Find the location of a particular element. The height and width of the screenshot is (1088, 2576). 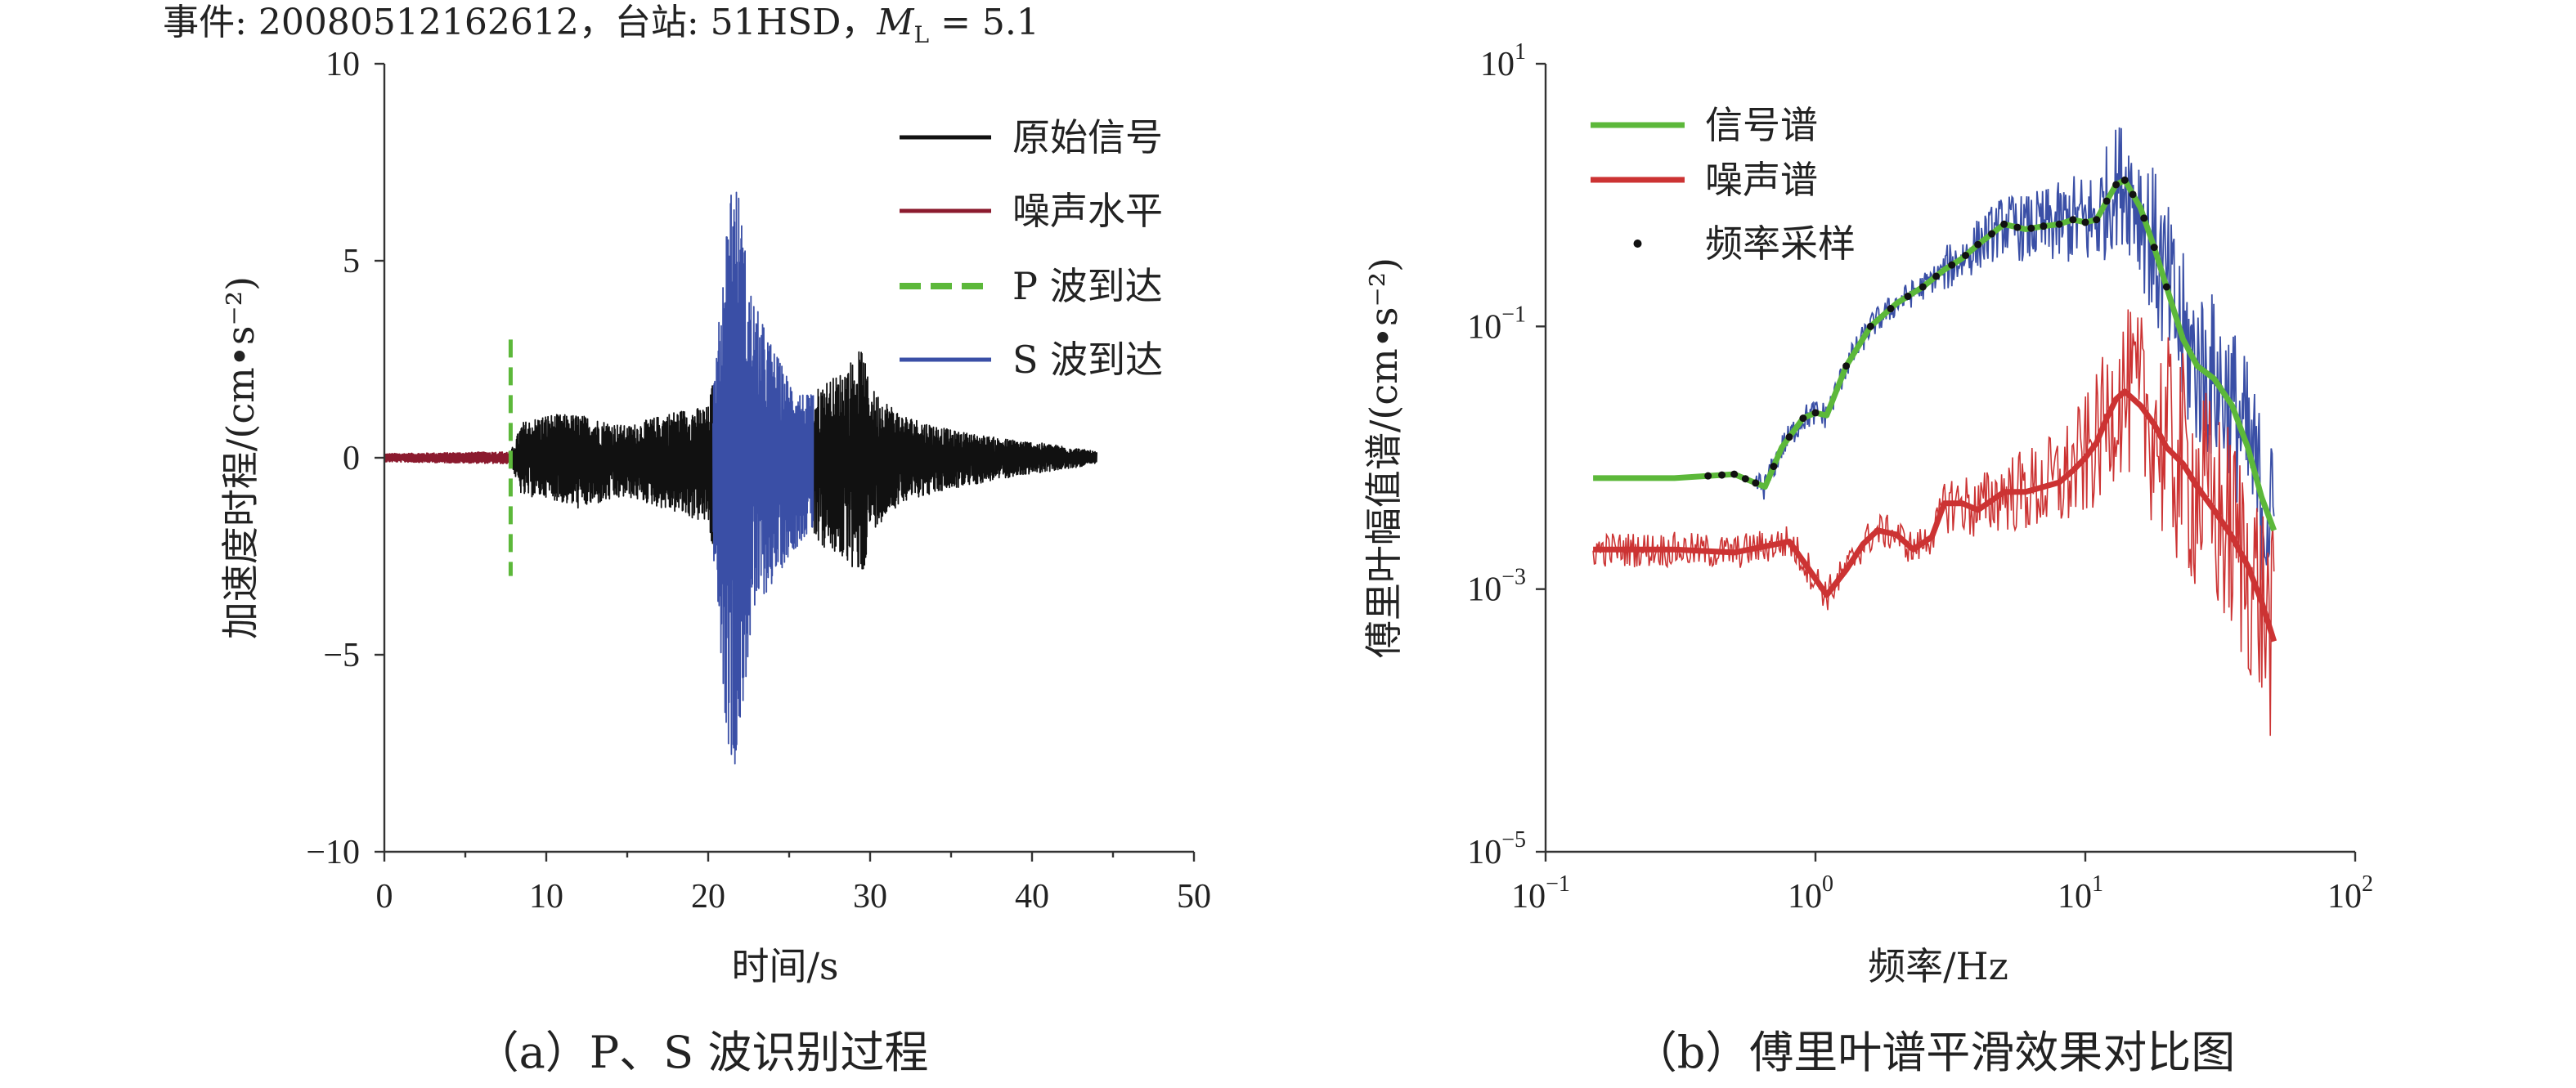

chart-a-title-mag-symbol: M is located at coordinates (895, 22).